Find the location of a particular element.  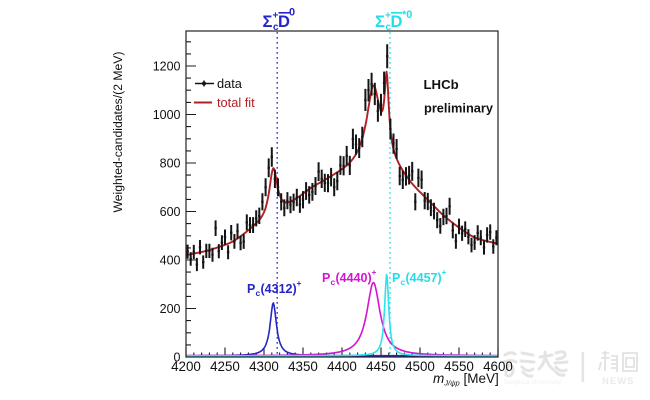

svg-text: 1000 is located at coordinates (167, 115).